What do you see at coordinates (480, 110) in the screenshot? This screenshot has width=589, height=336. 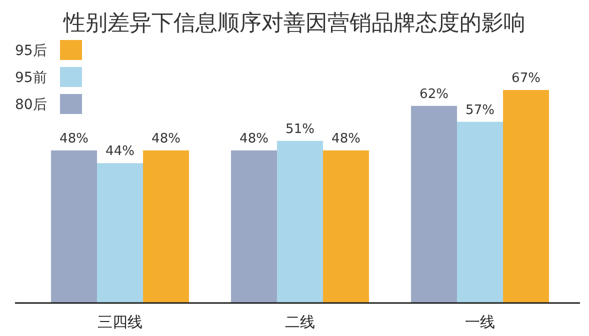 I see `data-label: 57%` at bounding box center [480, 110].